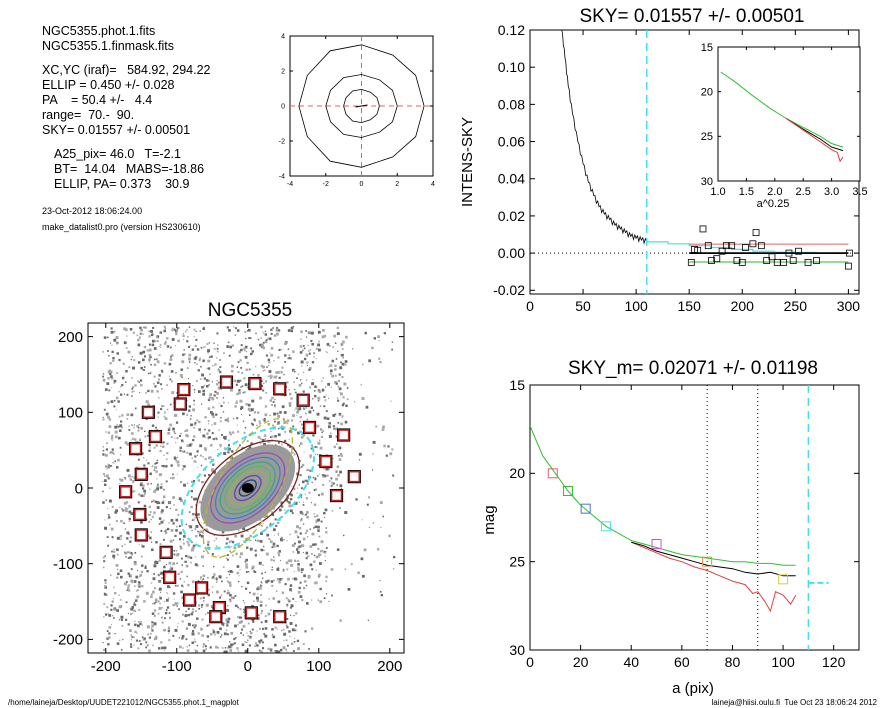 The width and height of the screenshot is (885, 708). What do you see at coordinates (789, 114) in the screenshot?
I see `inset-frame` at bounding box center [789, 114].